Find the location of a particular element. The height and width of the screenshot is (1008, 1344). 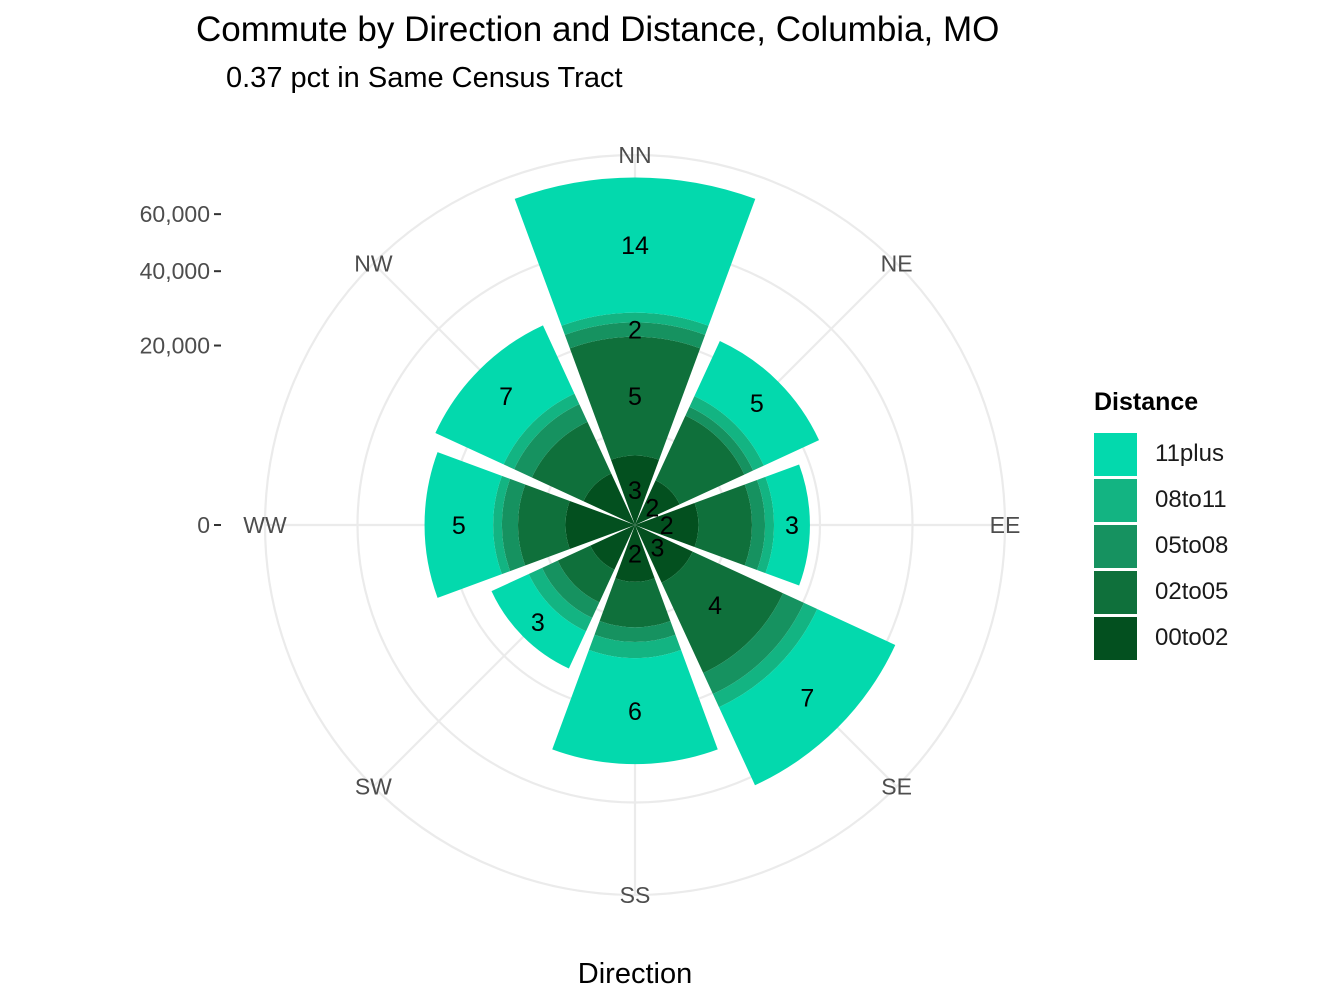

bar-value-label: 6 is located at coordinates (635, 712).